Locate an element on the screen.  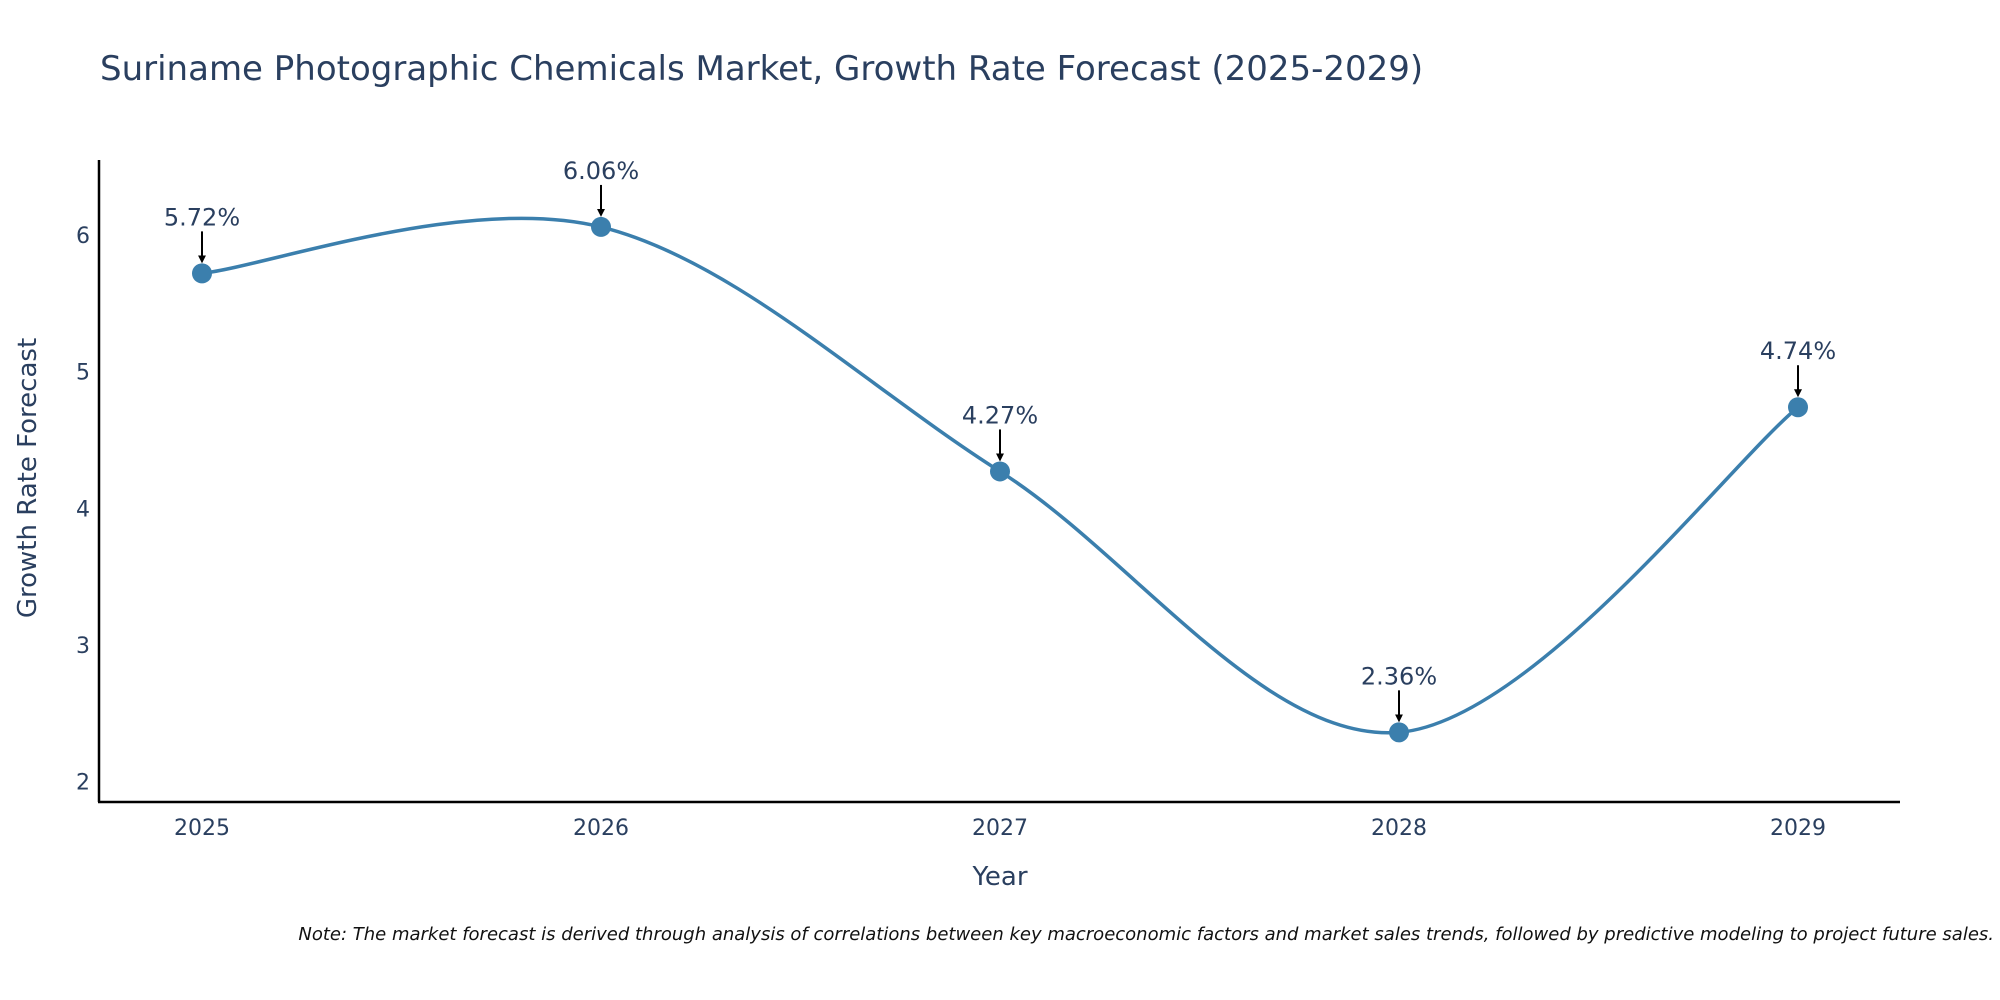
data-point-2026 is located at coordinates (601, 226).